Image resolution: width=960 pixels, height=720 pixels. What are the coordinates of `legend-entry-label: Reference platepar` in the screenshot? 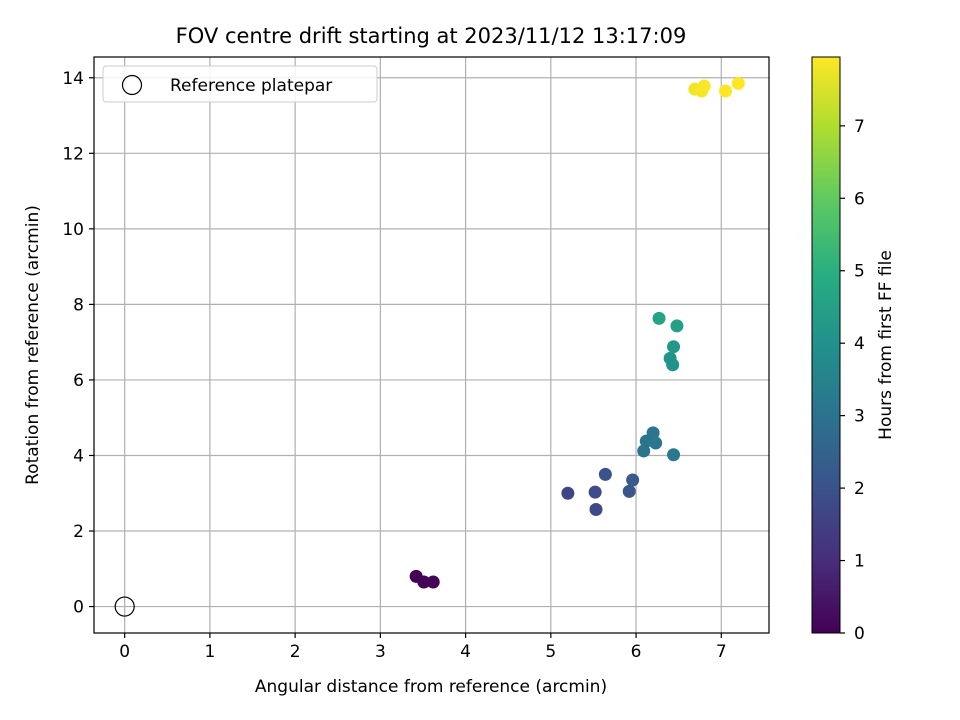 It's located at (251, 86).